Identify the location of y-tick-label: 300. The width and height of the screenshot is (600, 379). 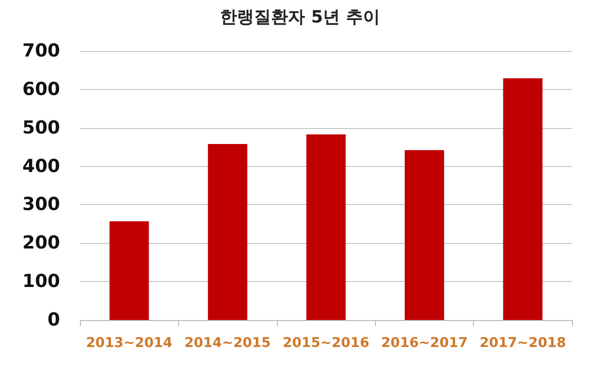
(41, 205).